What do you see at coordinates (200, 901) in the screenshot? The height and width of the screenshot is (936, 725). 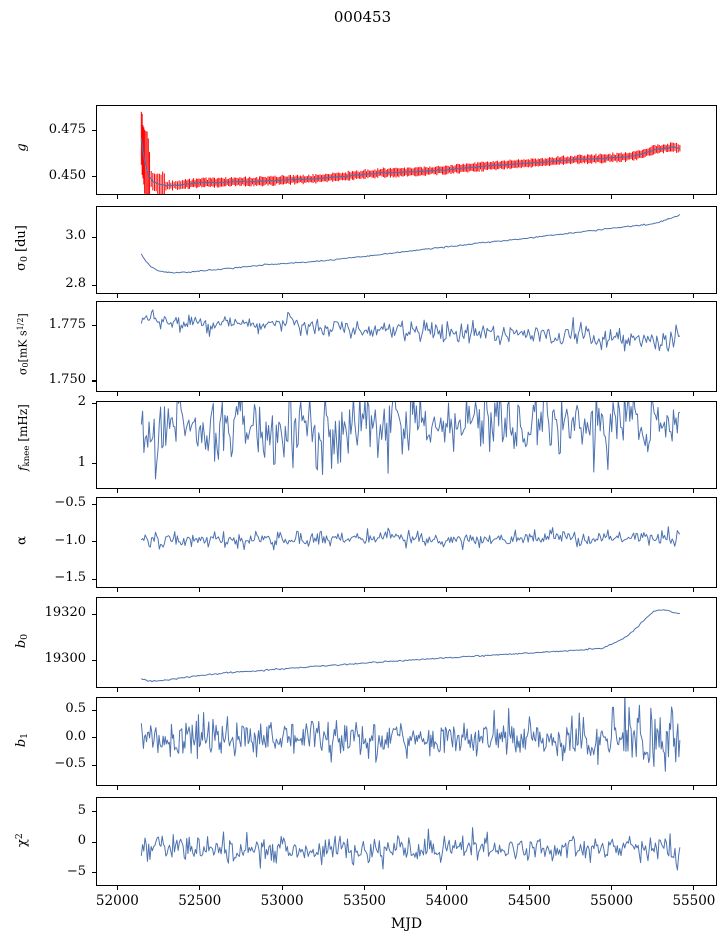 I see `x-tick-label: 52500` at bounding box center [200, 901].